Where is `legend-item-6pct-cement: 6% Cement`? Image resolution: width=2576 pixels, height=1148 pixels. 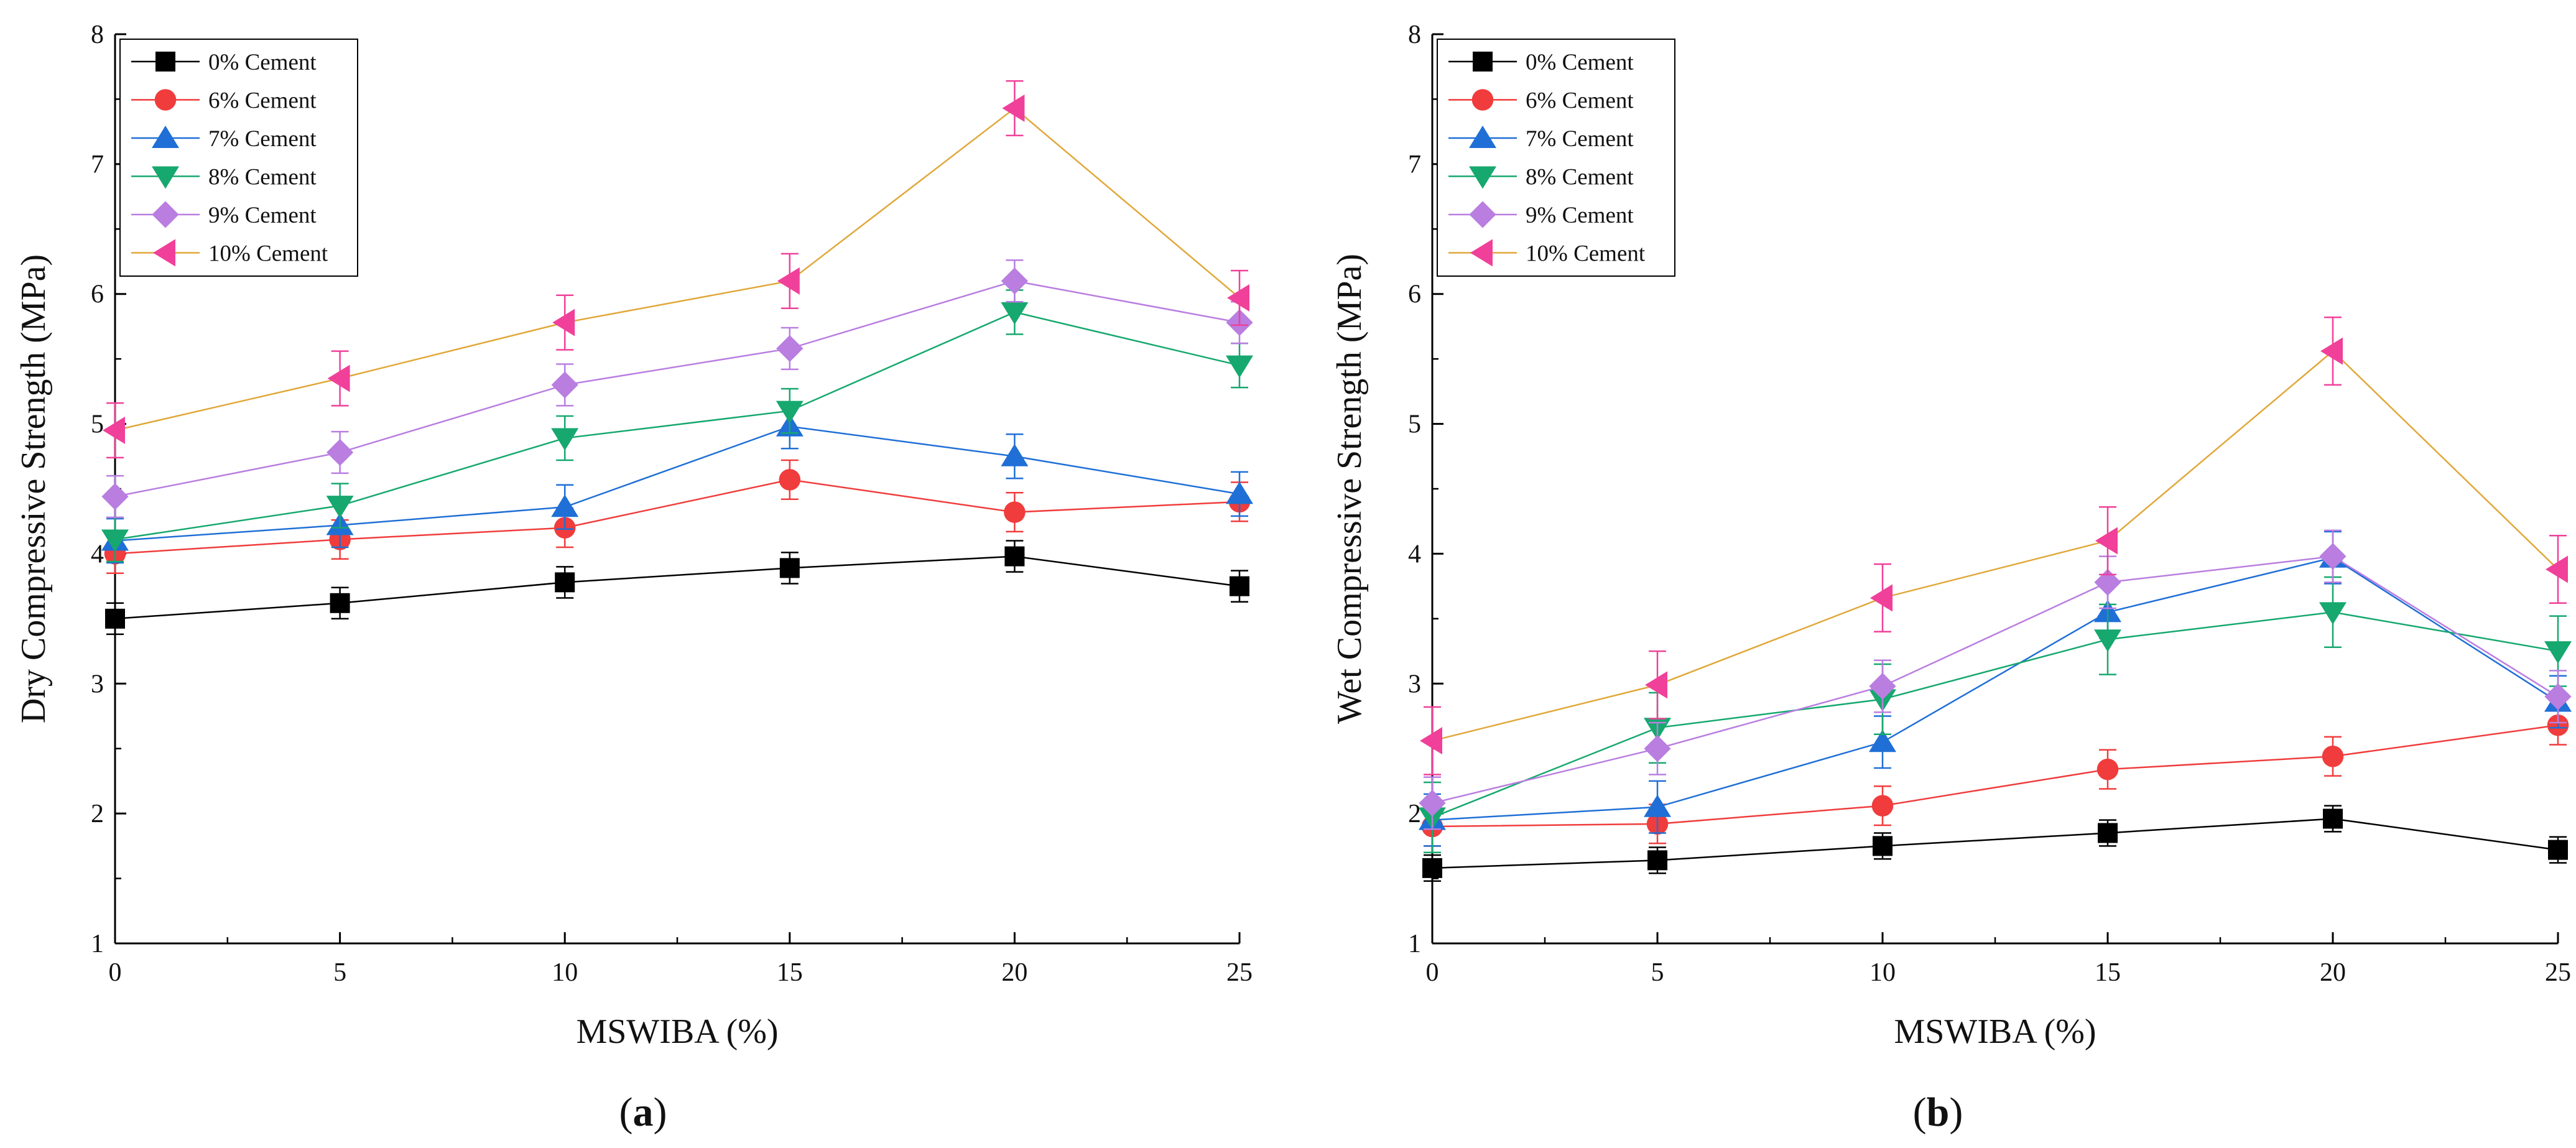
legend-item-6pct-cement: 6% Cement is located at coordinates (224, 101).